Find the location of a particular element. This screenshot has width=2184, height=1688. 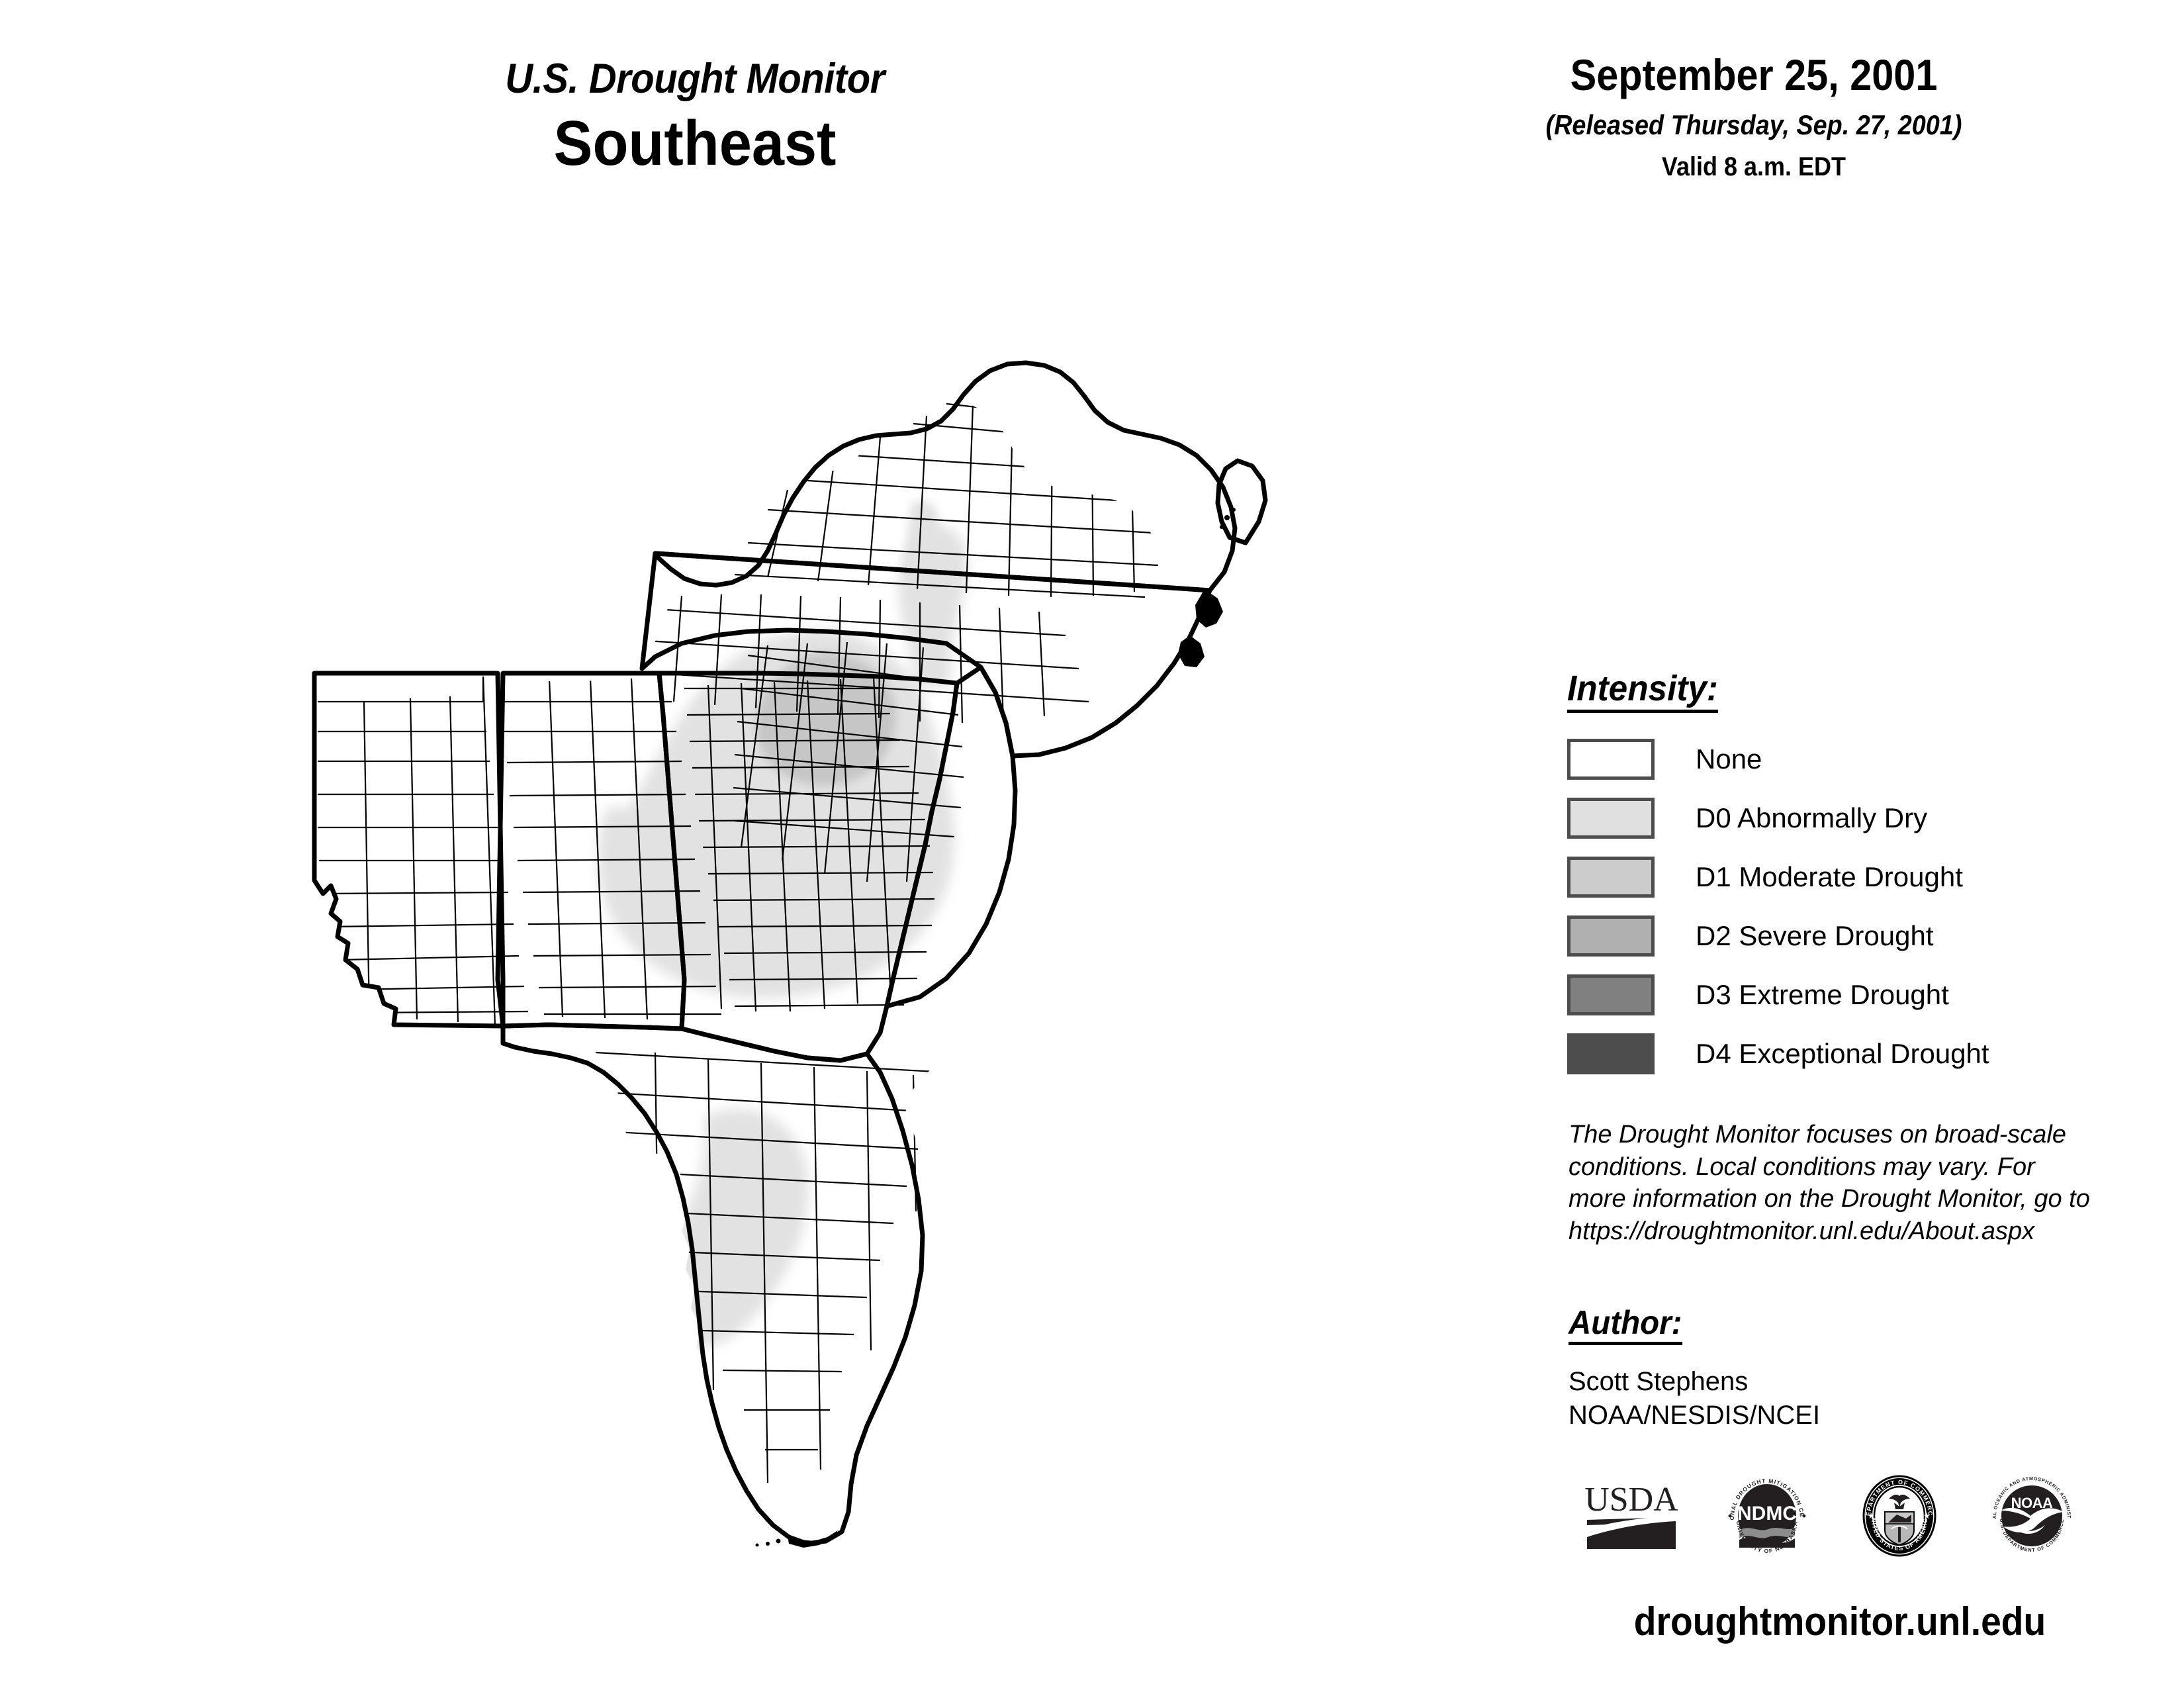

author-name: Scott Stephens is located at coordinates (1659, 1381).